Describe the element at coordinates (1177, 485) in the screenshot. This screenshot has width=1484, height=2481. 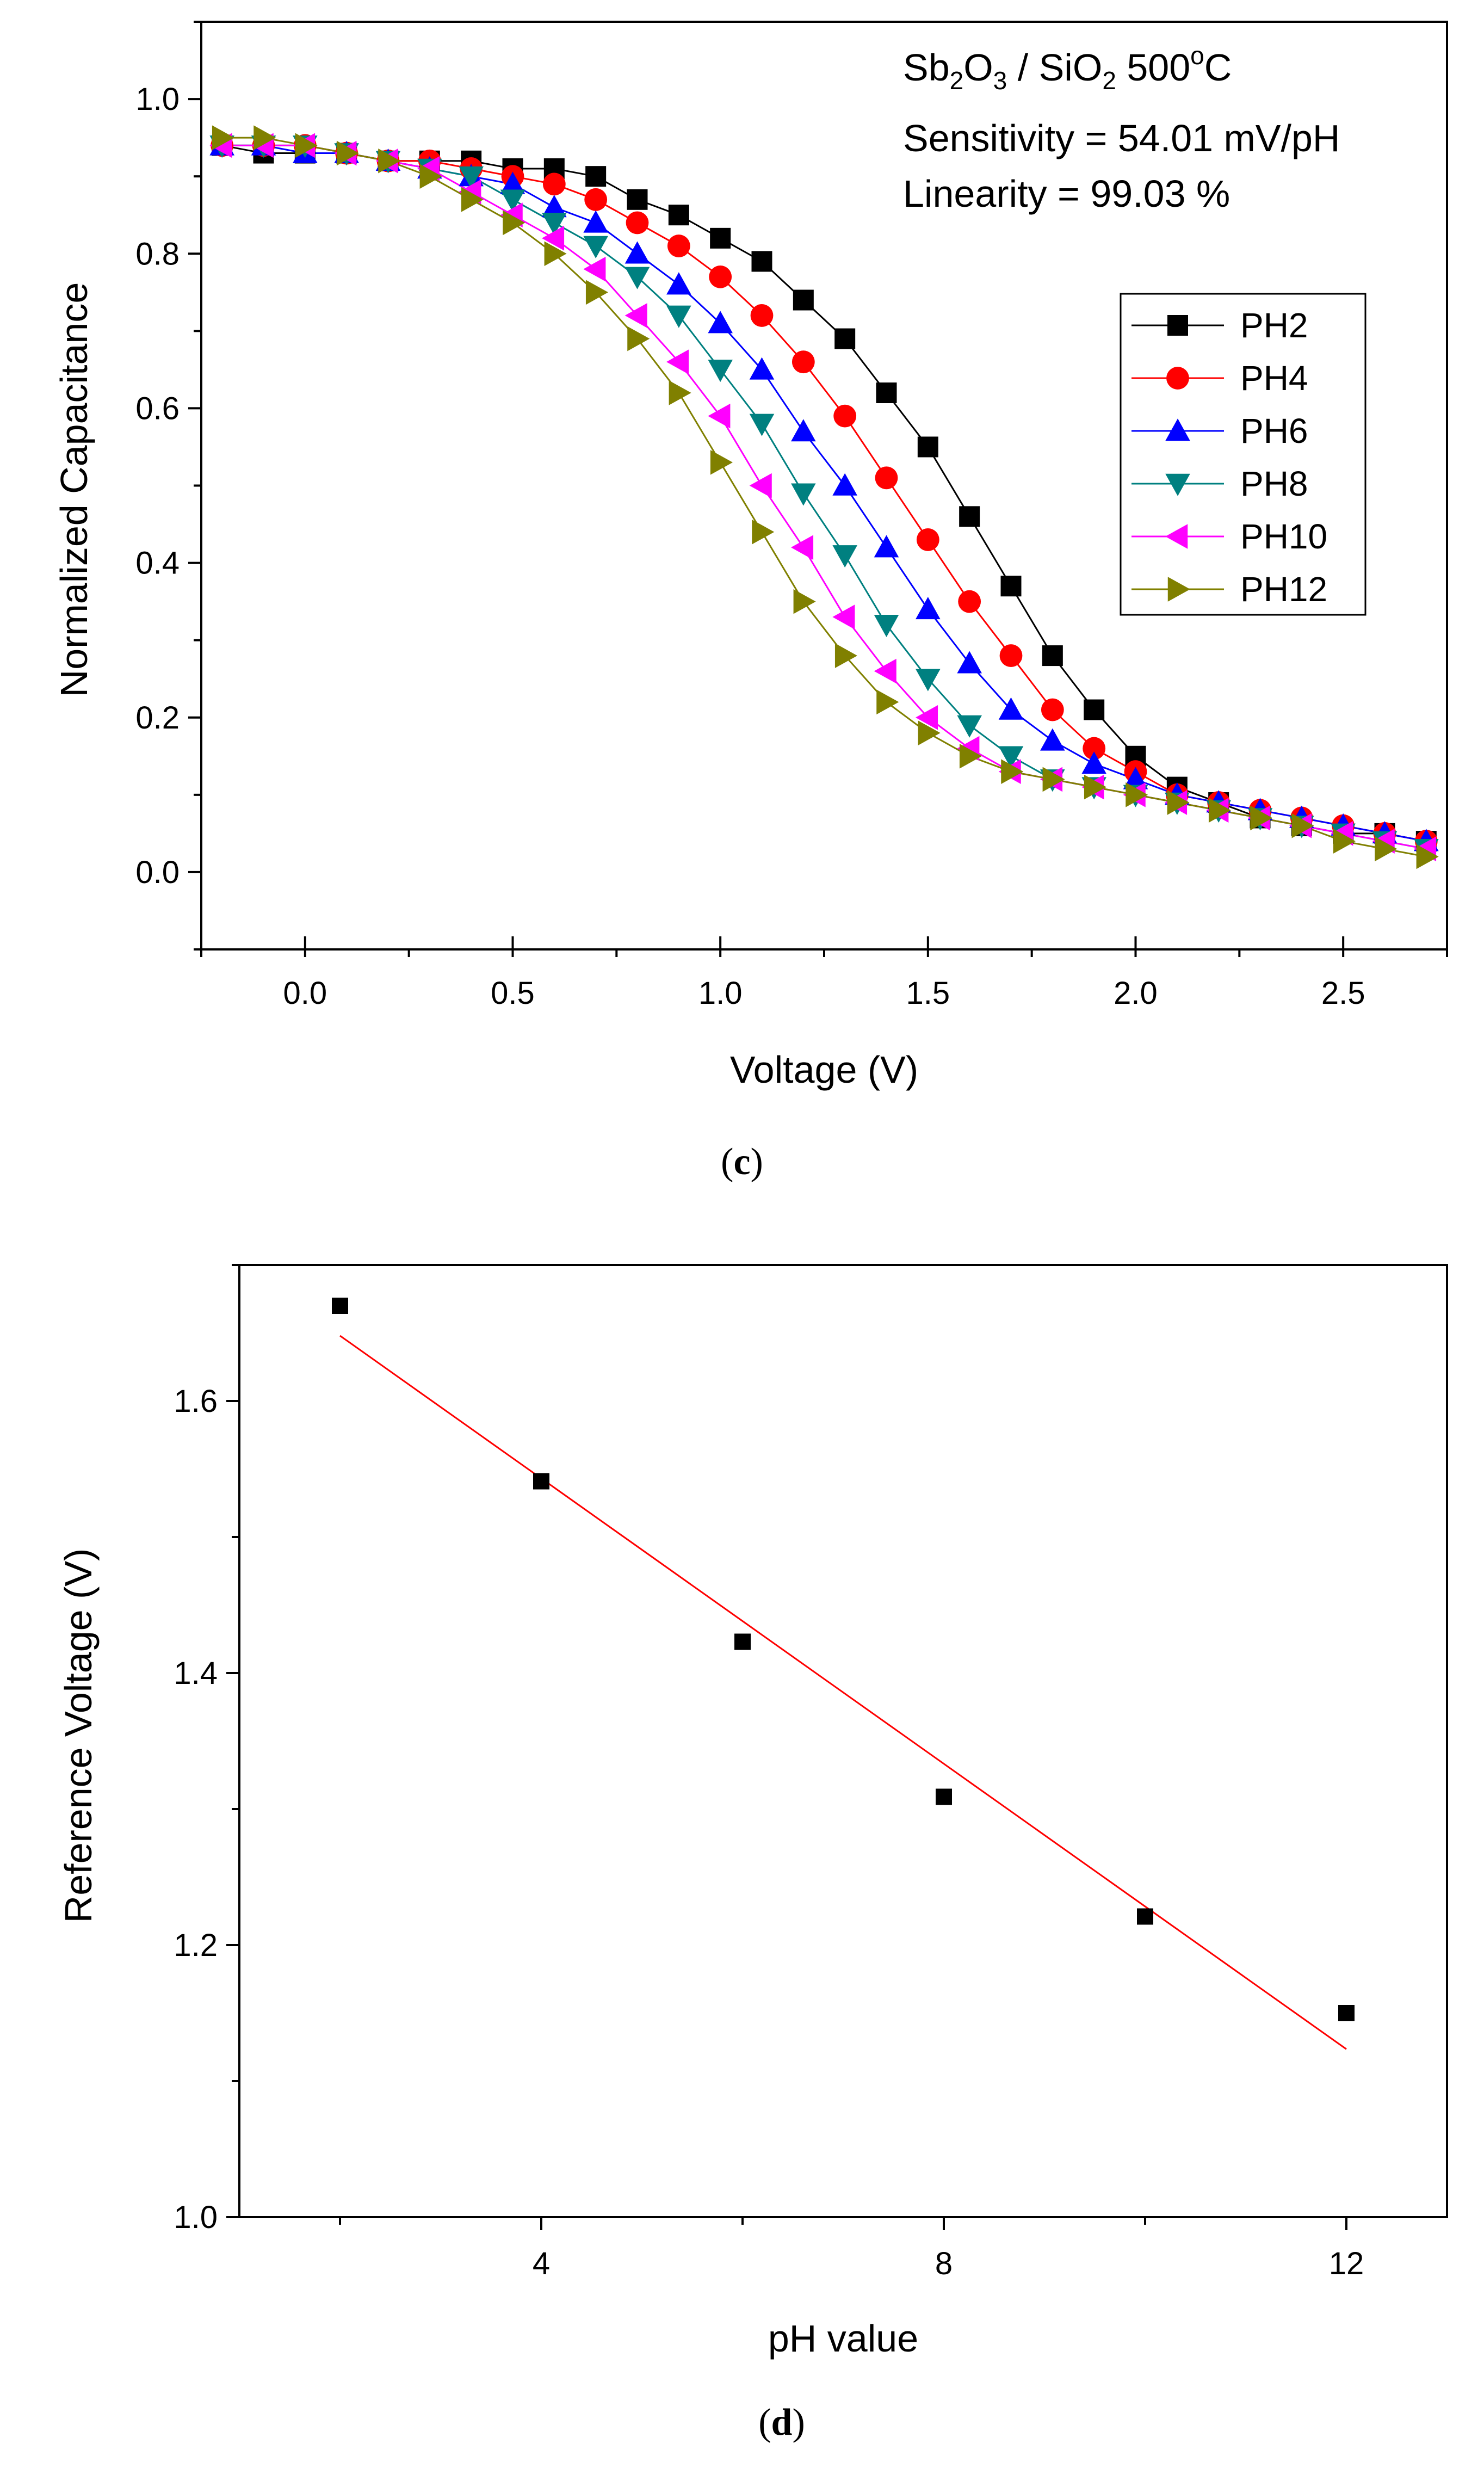
I see `legend-marker-ph8` at that location.